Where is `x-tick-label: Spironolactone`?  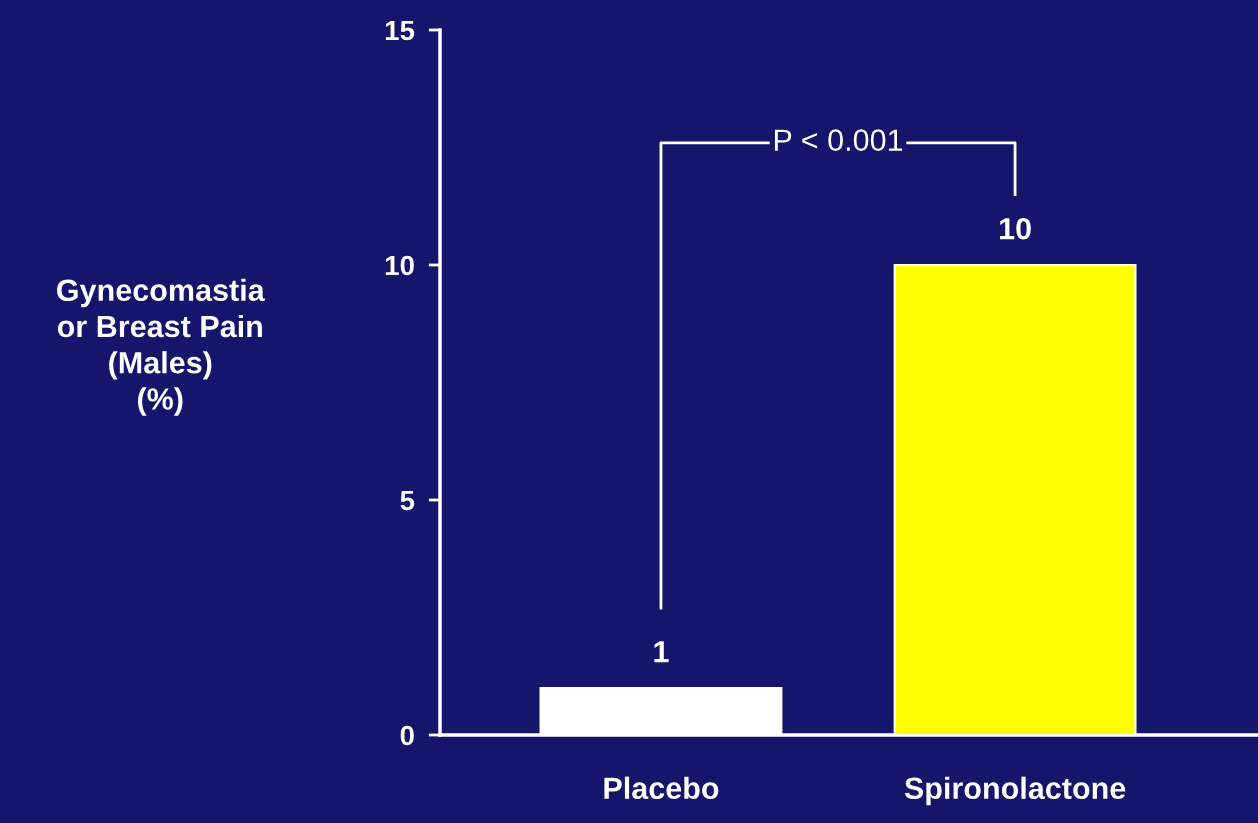 x-tick-label: Spironolactone is located at coordinates (1015, 791).